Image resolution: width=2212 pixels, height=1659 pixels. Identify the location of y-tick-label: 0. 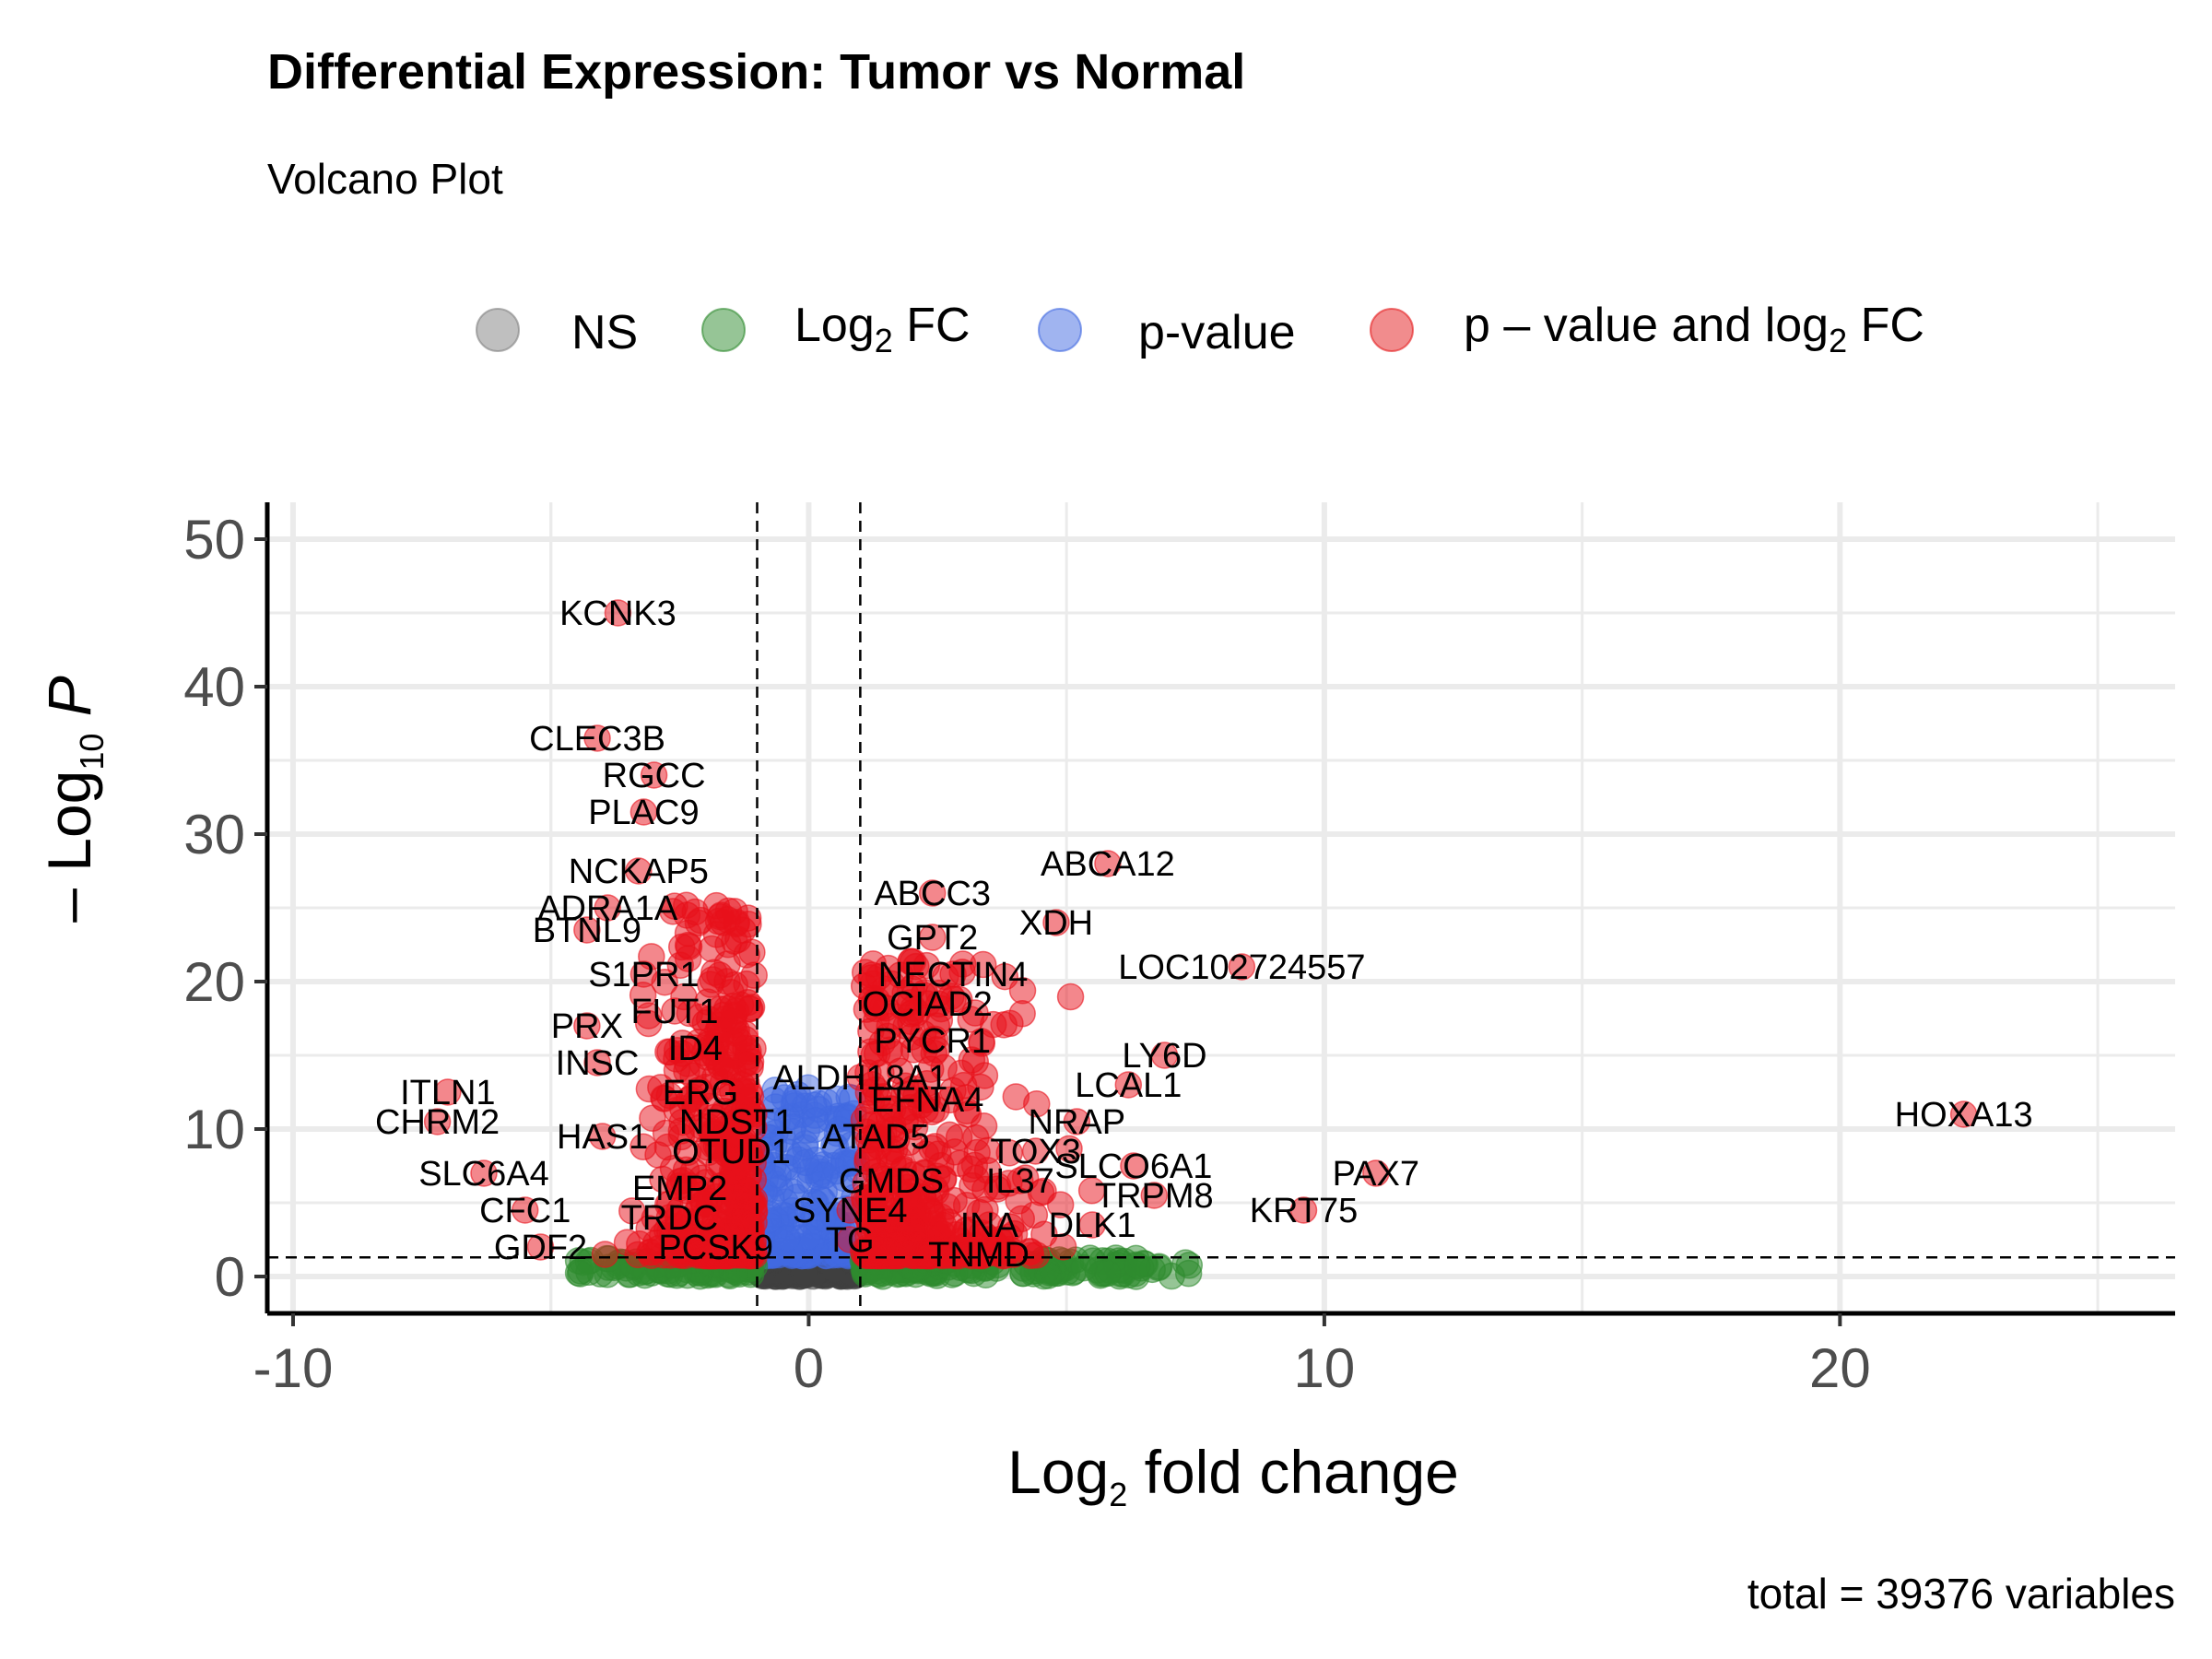
(230, 1277).